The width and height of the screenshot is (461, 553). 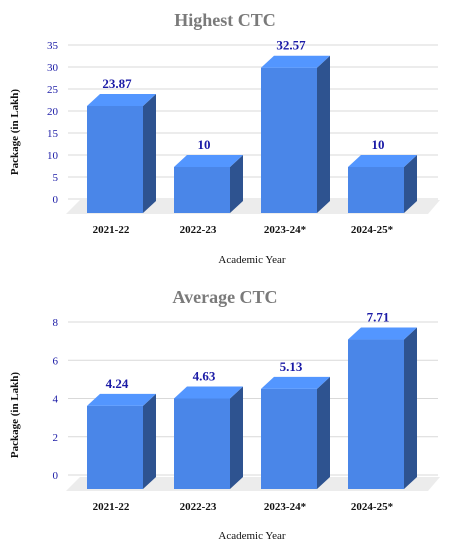 I want to click on y-tick-label: 6, so click(x=56, y=361).